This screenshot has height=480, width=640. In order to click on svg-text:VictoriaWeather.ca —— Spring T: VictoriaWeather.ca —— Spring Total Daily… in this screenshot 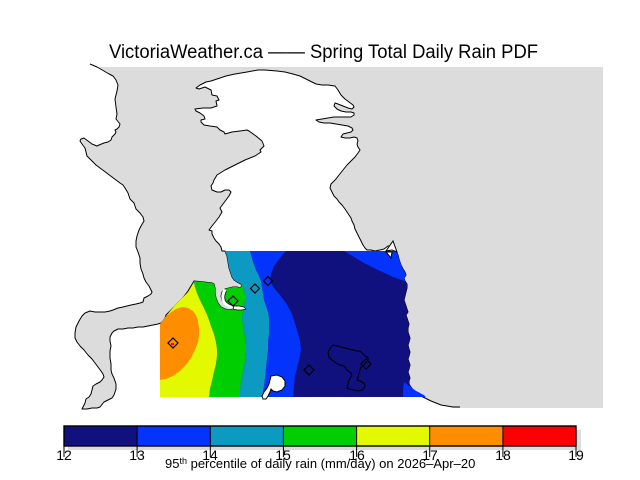, I will do `click(323, 52)`.